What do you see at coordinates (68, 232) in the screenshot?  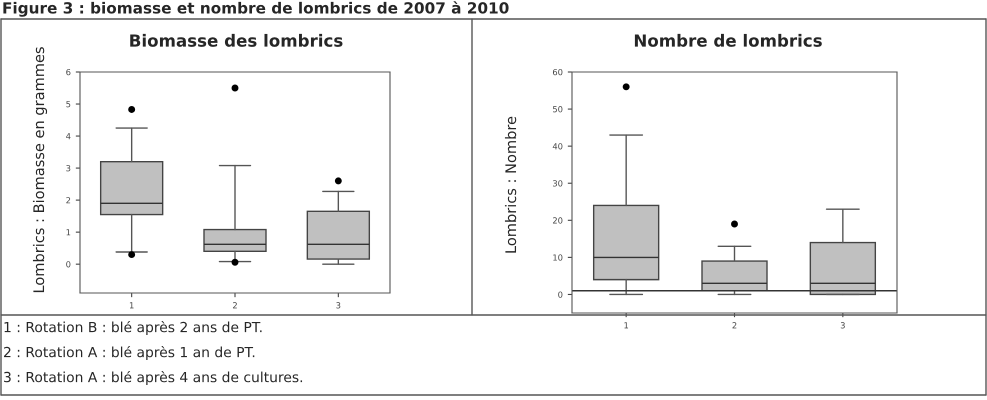 I see `y-tick-label: 1` at bounding box center [68, 232].